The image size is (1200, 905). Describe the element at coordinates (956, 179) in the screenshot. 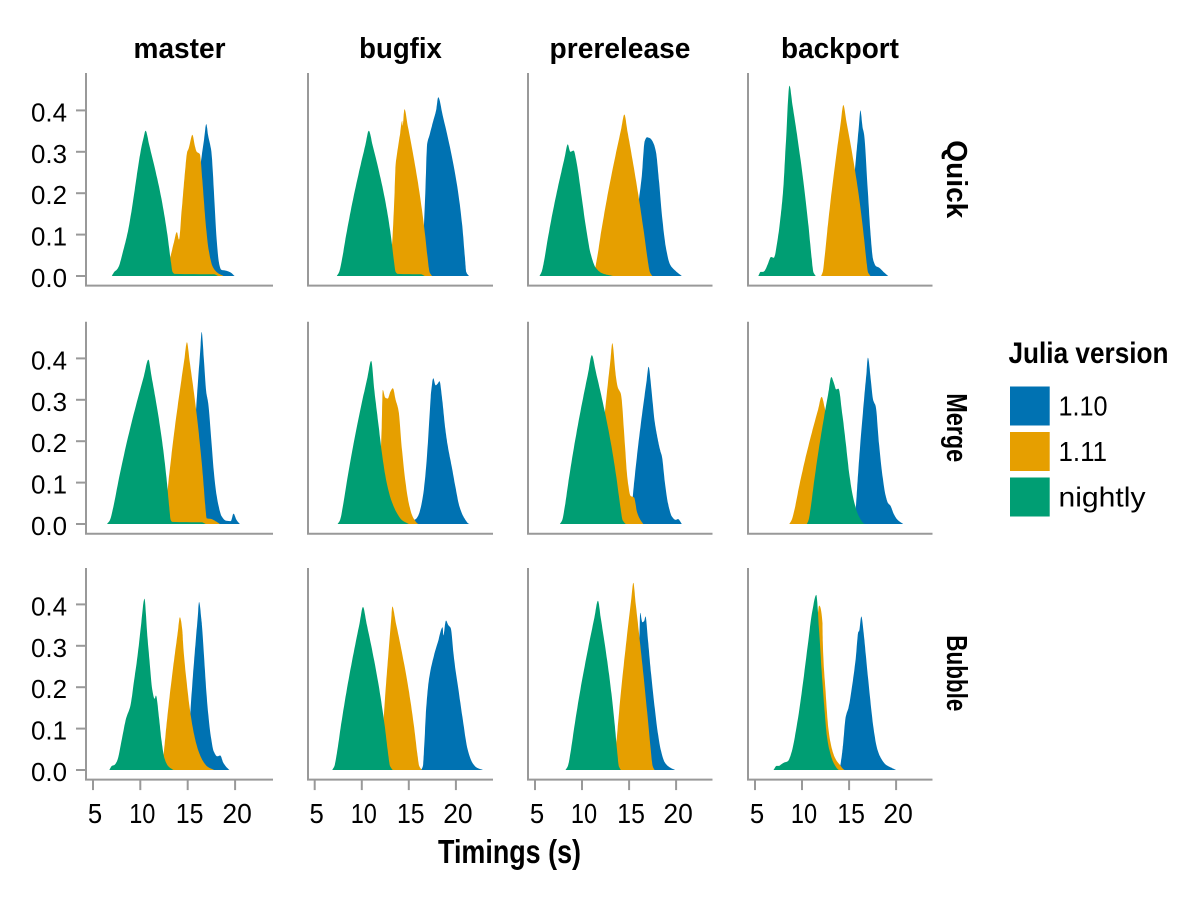

I see `svg-text: Quick` at that location.